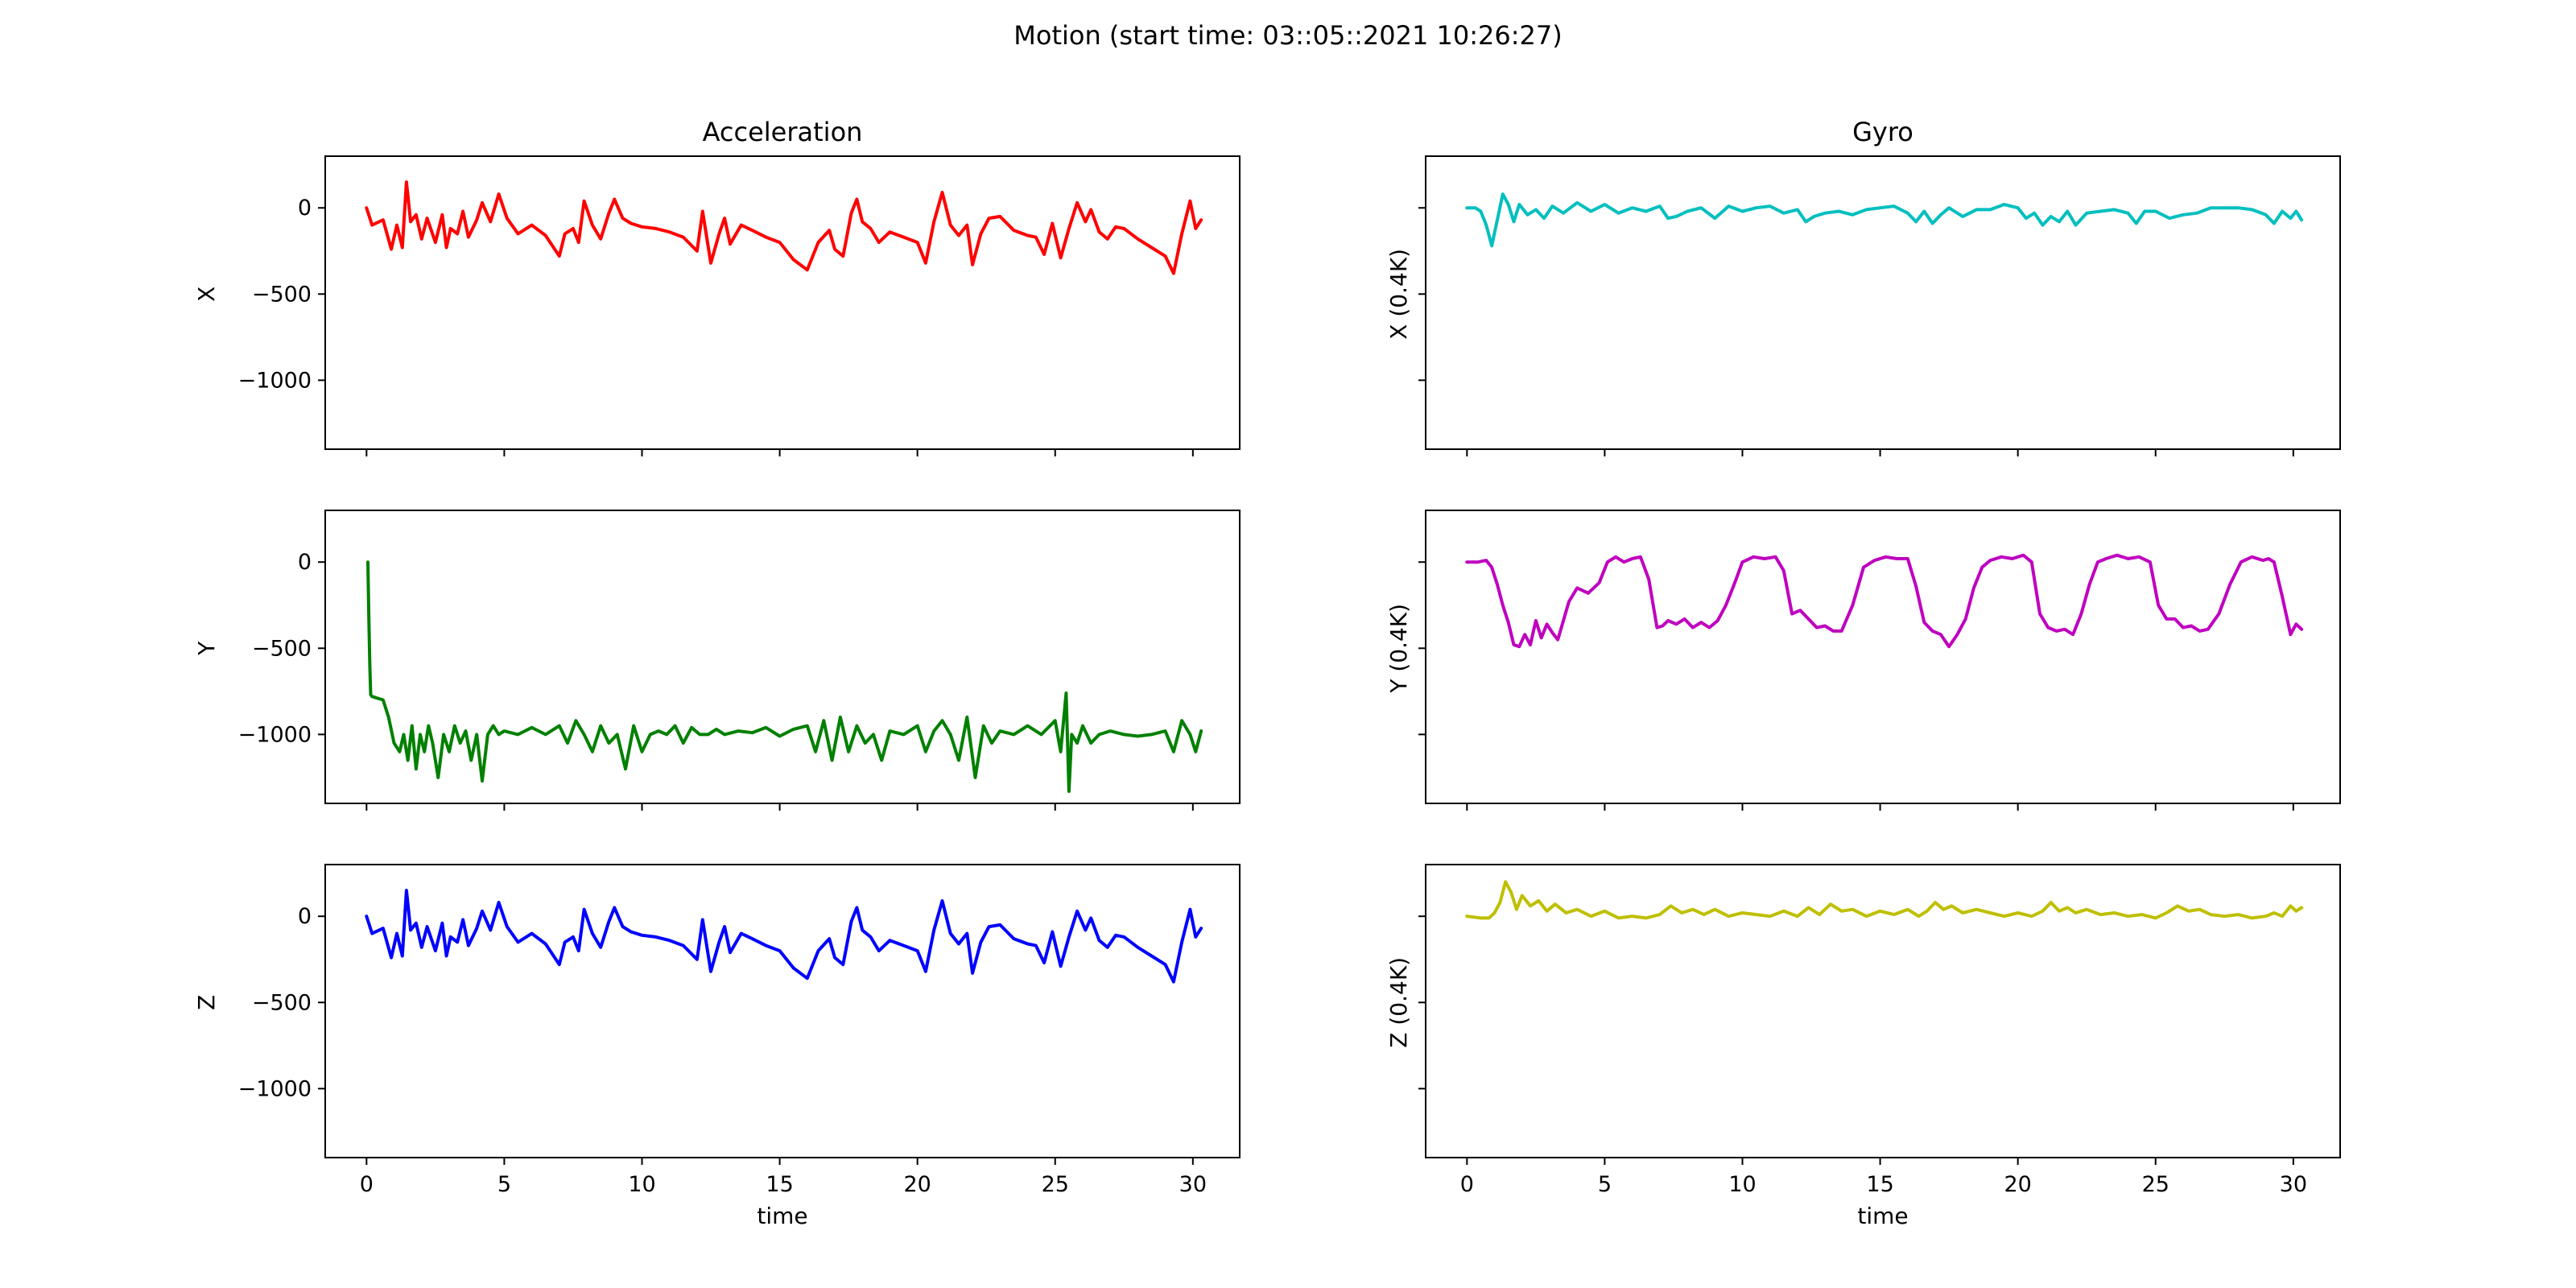  I want to click on gyro-x-axis-label: time, so click(1882, 1216).